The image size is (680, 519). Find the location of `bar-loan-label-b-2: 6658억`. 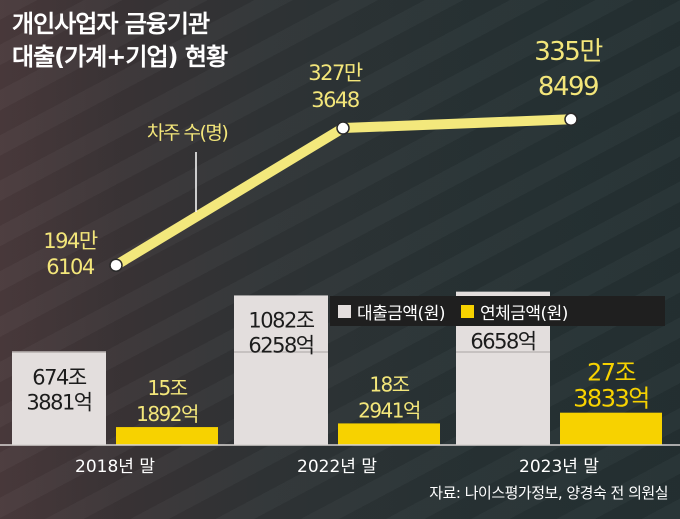

bar-loan-label-b-2: 6658억 is located at coordinates (502, 342).